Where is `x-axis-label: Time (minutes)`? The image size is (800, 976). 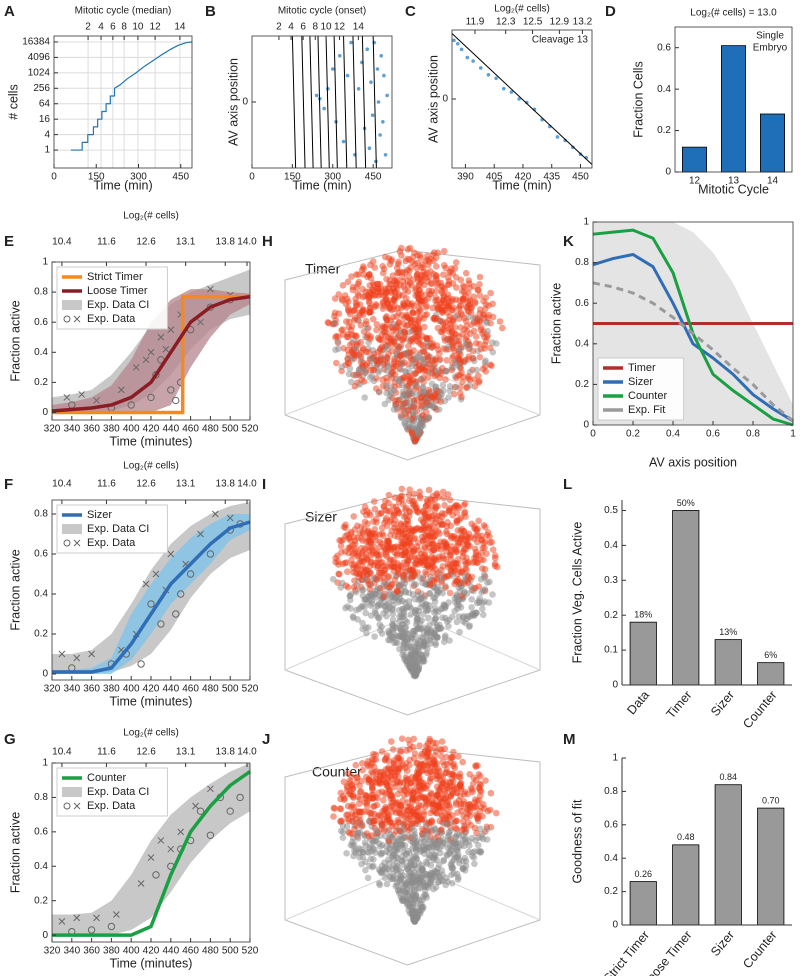
x-axis-label: Time (minutes) is located at coordinates (151, 963).